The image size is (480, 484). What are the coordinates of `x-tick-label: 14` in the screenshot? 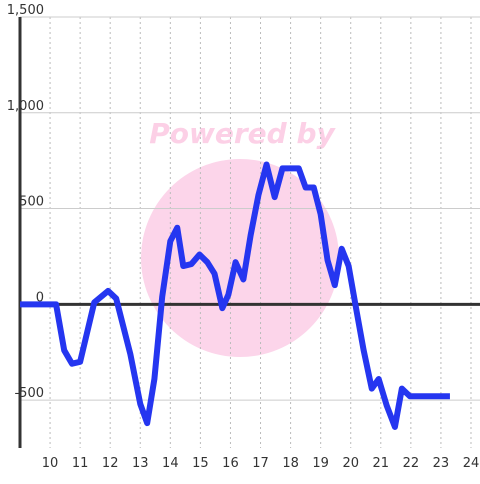 It's located at (170, 463).